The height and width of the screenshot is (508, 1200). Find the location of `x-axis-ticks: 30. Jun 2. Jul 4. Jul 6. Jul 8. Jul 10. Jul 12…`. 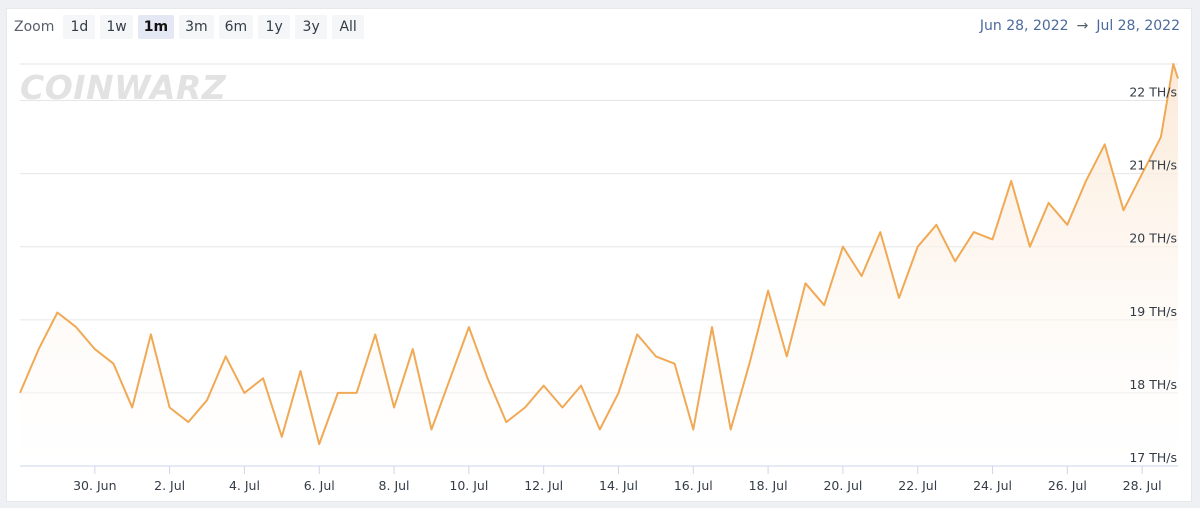

x-axis-ticks: 30. Jun 2. Jul 4. Jul 6. Jul 8. Jul 10. Jul 12… is located at coordinates (617, 479).